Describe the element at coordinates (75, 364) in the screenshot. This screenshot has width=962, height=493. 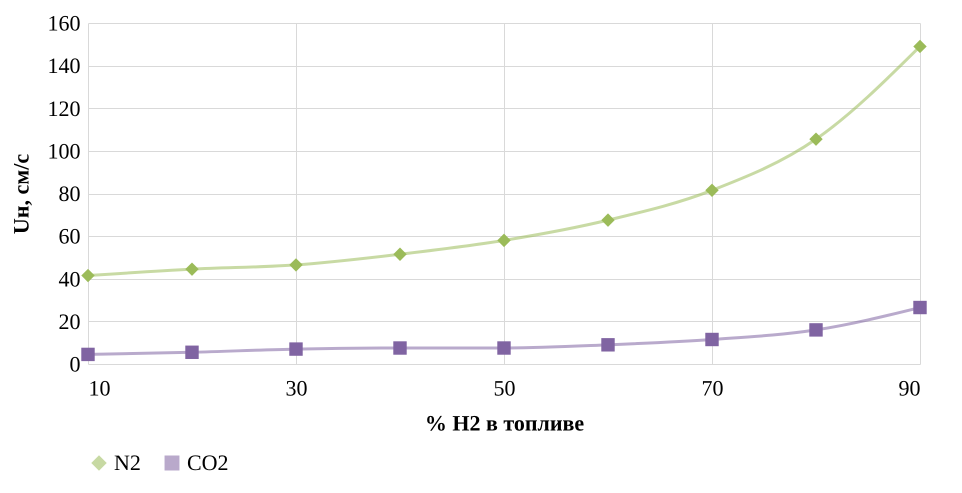
I see `y-tick-label: 0` at that location.